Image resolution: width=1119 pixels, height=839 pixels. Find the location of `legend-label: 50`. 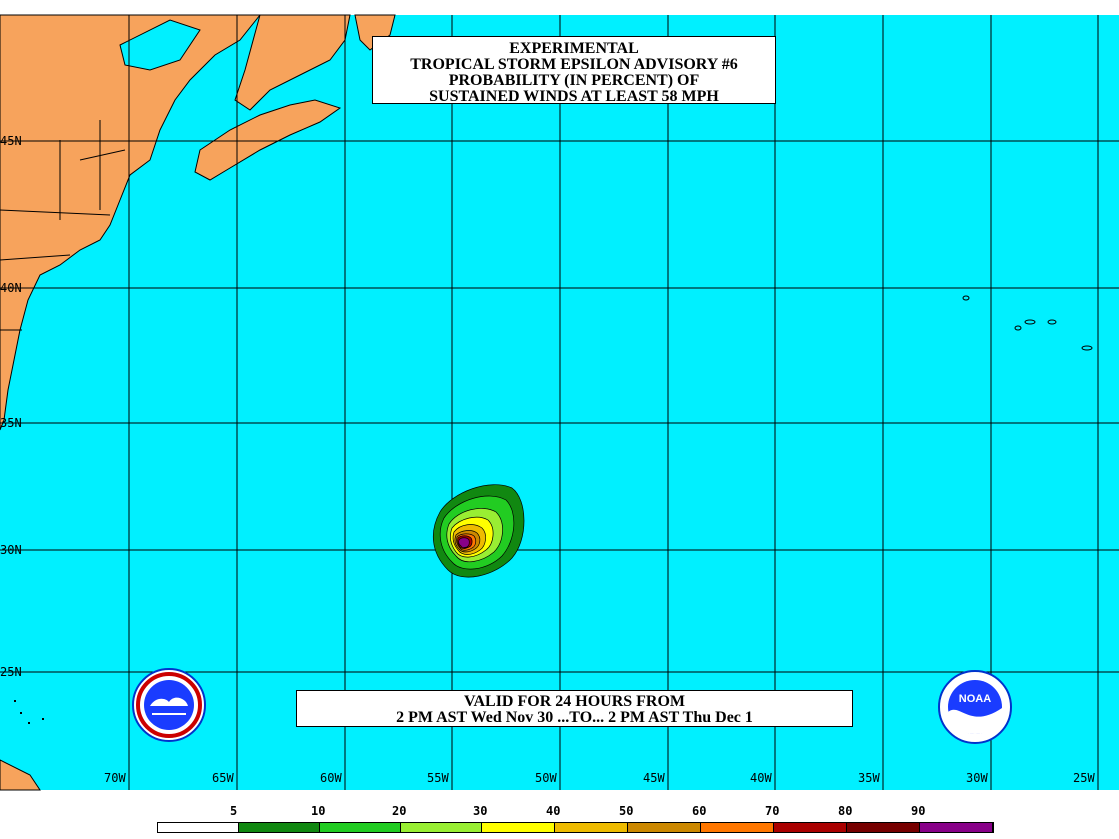

legend-label: 50 is located at coordinates (626, 811).